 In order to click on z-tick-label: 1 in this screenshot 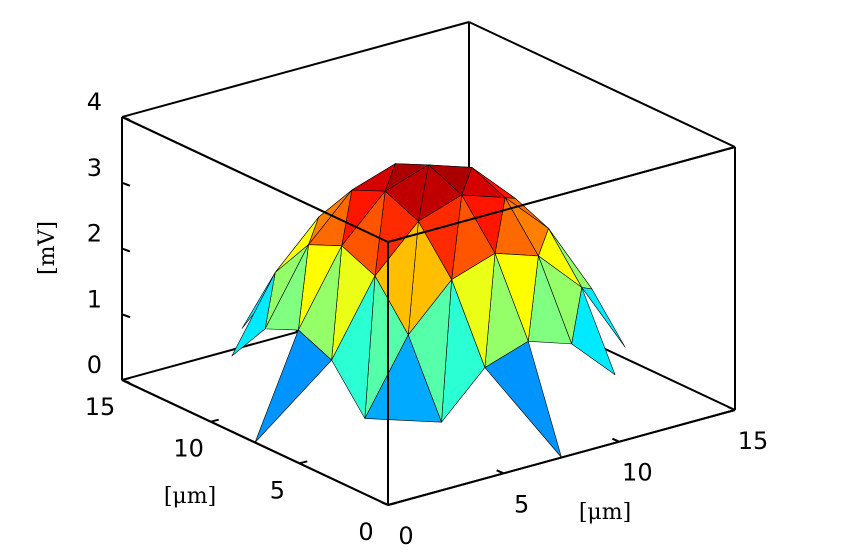, I will do `click(94, 299)`.